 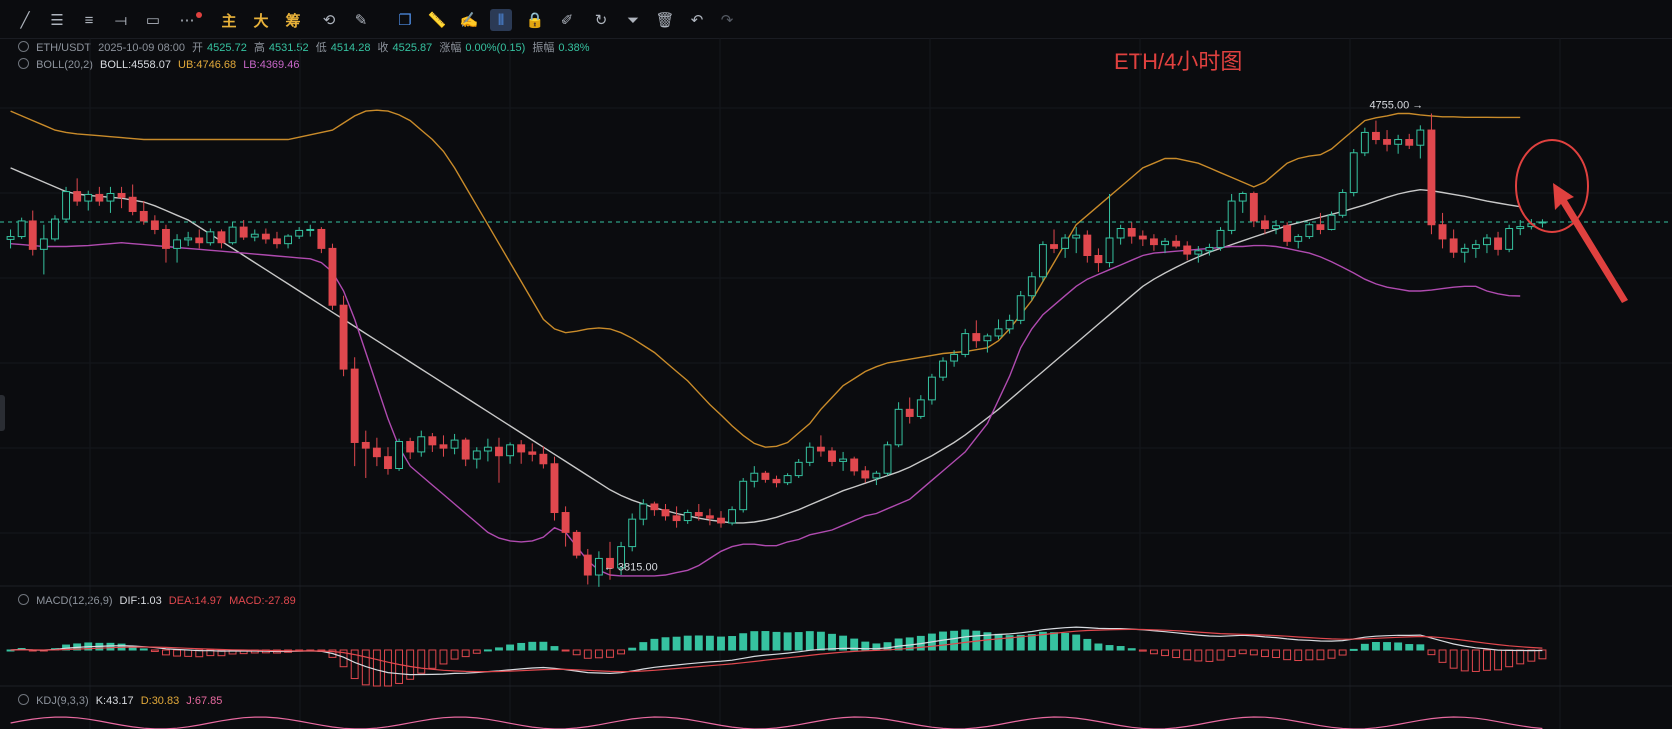 I want to click on filter-icon: ⏷, so click(x=632, y=20).